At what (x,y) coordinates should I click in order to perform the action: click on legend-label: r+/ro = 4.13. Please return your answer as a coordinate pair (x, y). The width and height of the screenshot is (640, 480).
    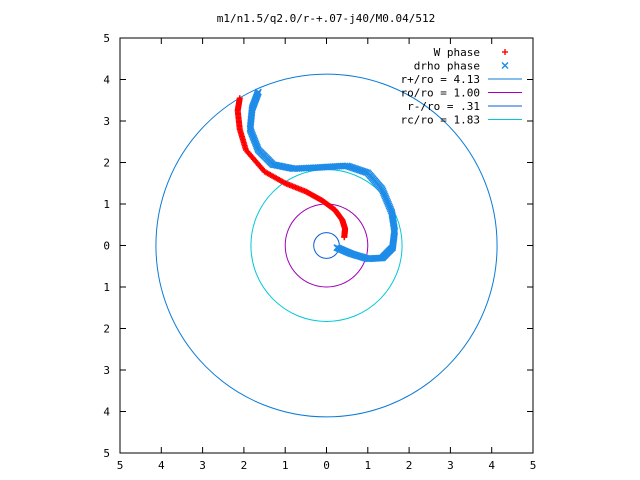
    Looking at the image, I should click on (440, 79).